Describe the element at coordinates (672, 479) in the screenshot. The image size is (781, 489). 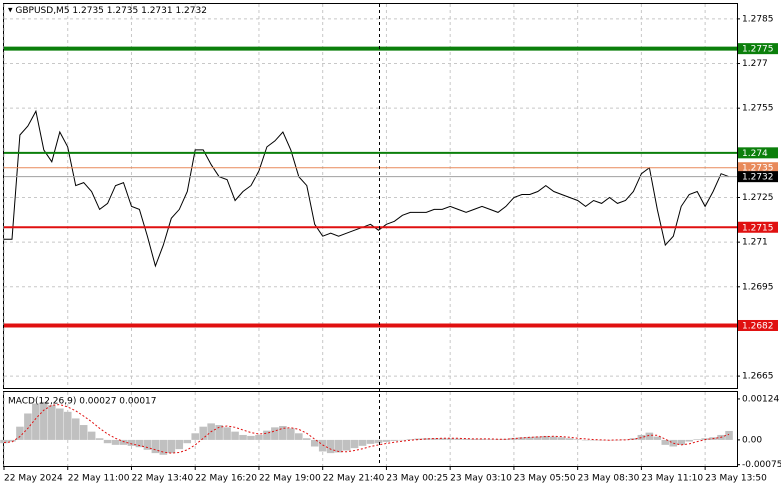
I see `x-tick-label: 23 May 11:10` at that location.